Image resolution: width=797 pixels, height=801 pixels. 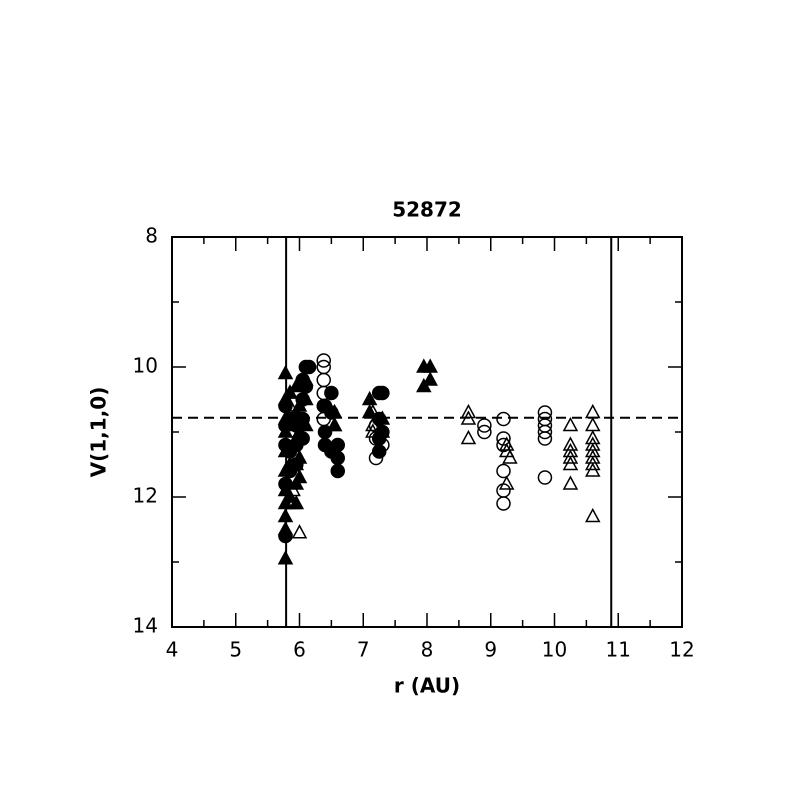 What do you see at coordinates (427, 650) in the screenshot?
I see `x-tick-label: 8` at bounding box center [427, 650].